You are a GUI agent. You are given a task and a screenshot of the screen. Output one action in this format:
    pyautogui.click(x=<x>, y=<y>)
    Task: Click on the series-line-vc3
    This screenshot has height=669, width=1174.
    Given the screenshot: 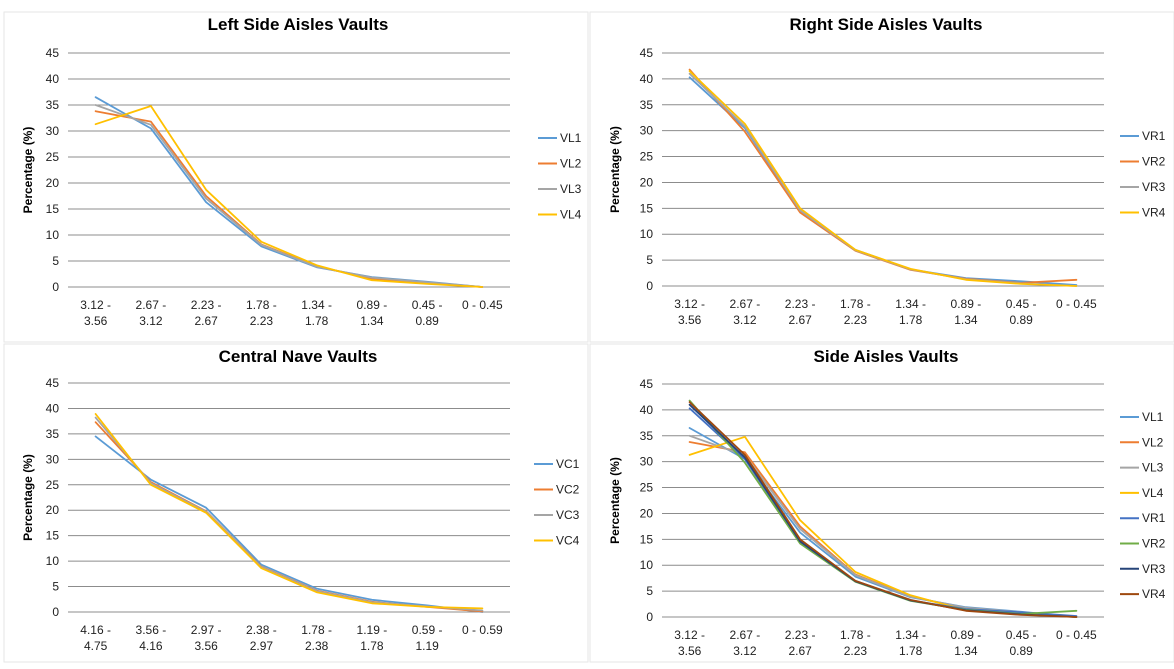 What is the action you would take?
    pyautogui.click(x=289, y=514)
    